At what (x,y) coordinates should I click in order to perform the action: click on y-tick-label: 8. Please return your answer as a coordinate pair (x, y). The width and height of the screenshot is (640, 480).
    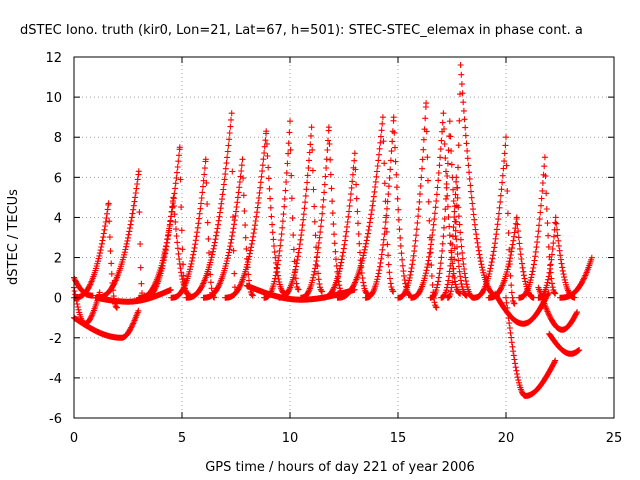
    Looking at the image, I should click on (58, 138).